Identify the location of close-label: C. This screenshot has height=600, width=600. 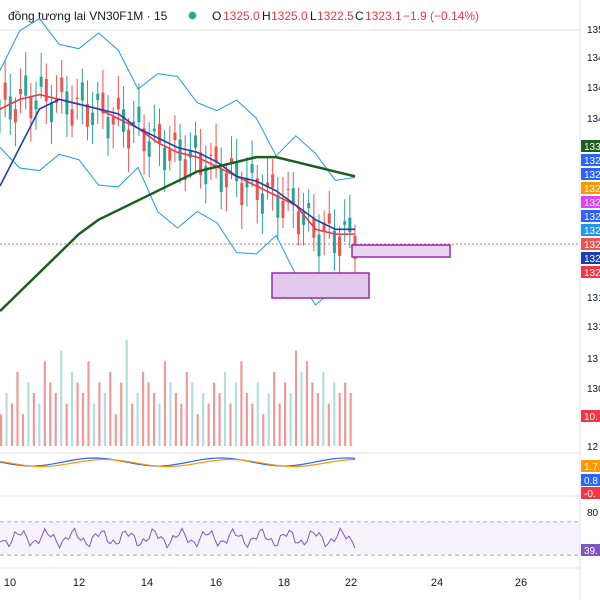
(359, 16).